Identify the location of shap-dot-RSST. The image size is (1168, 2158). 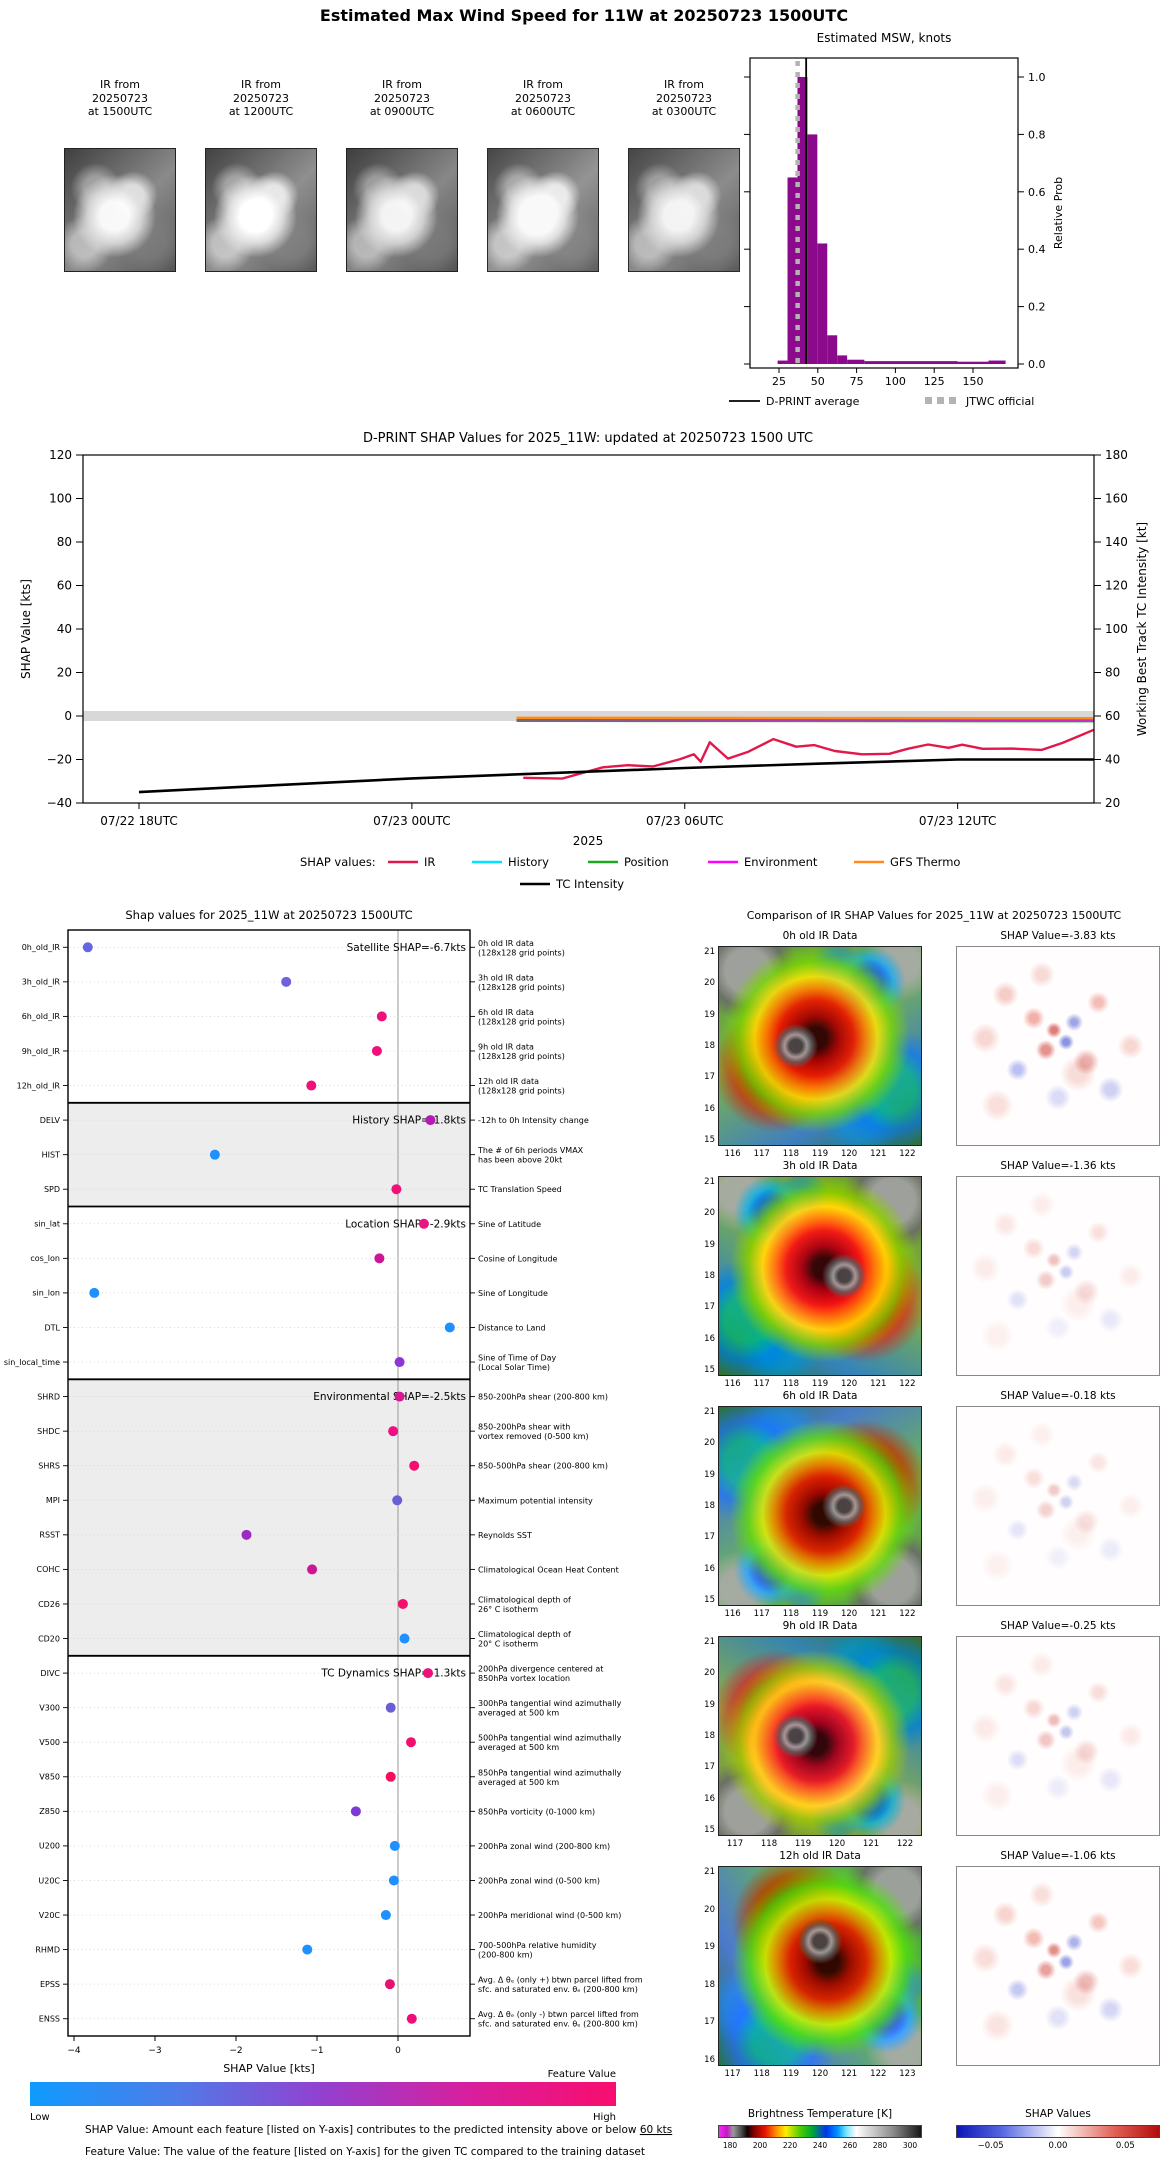
(246, 1534).